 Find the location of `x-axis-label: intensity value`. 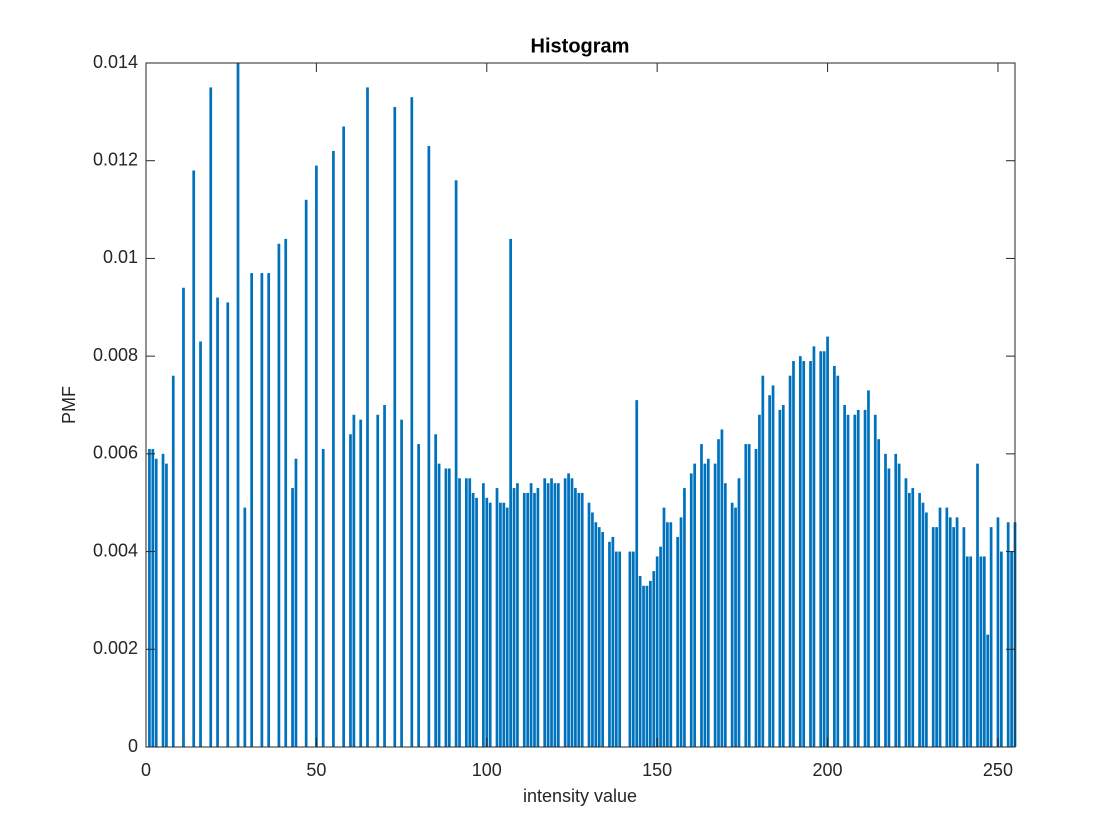

x-axis-label: intensity value is located at coordinates (580, 796).